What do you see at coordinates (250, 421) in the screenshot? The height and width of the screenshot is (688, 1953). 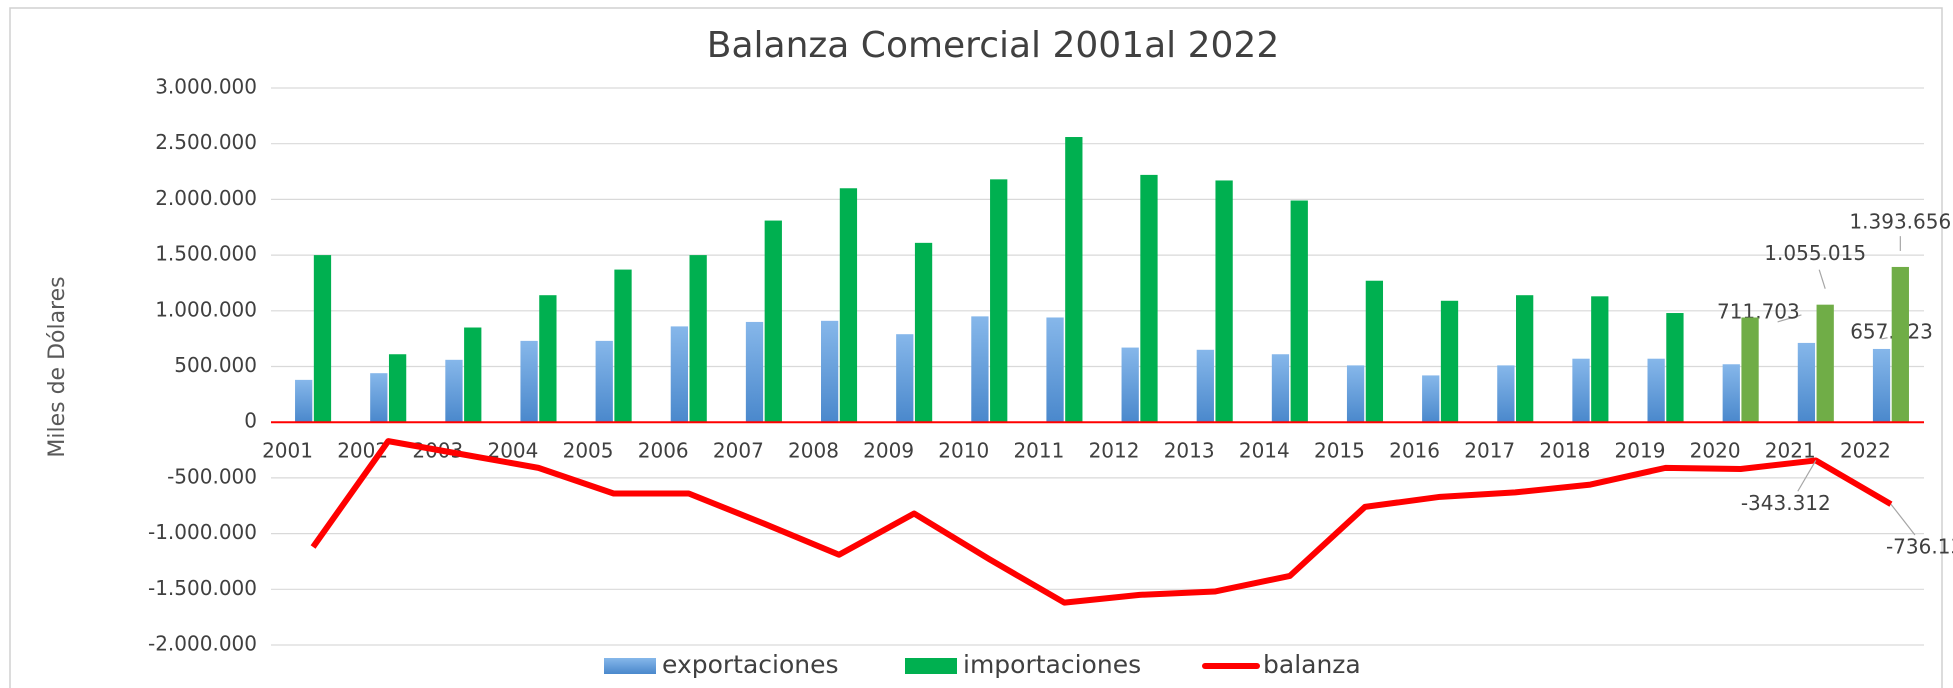 I see `y-tick-label: 0` at bounding box center [250, 421].